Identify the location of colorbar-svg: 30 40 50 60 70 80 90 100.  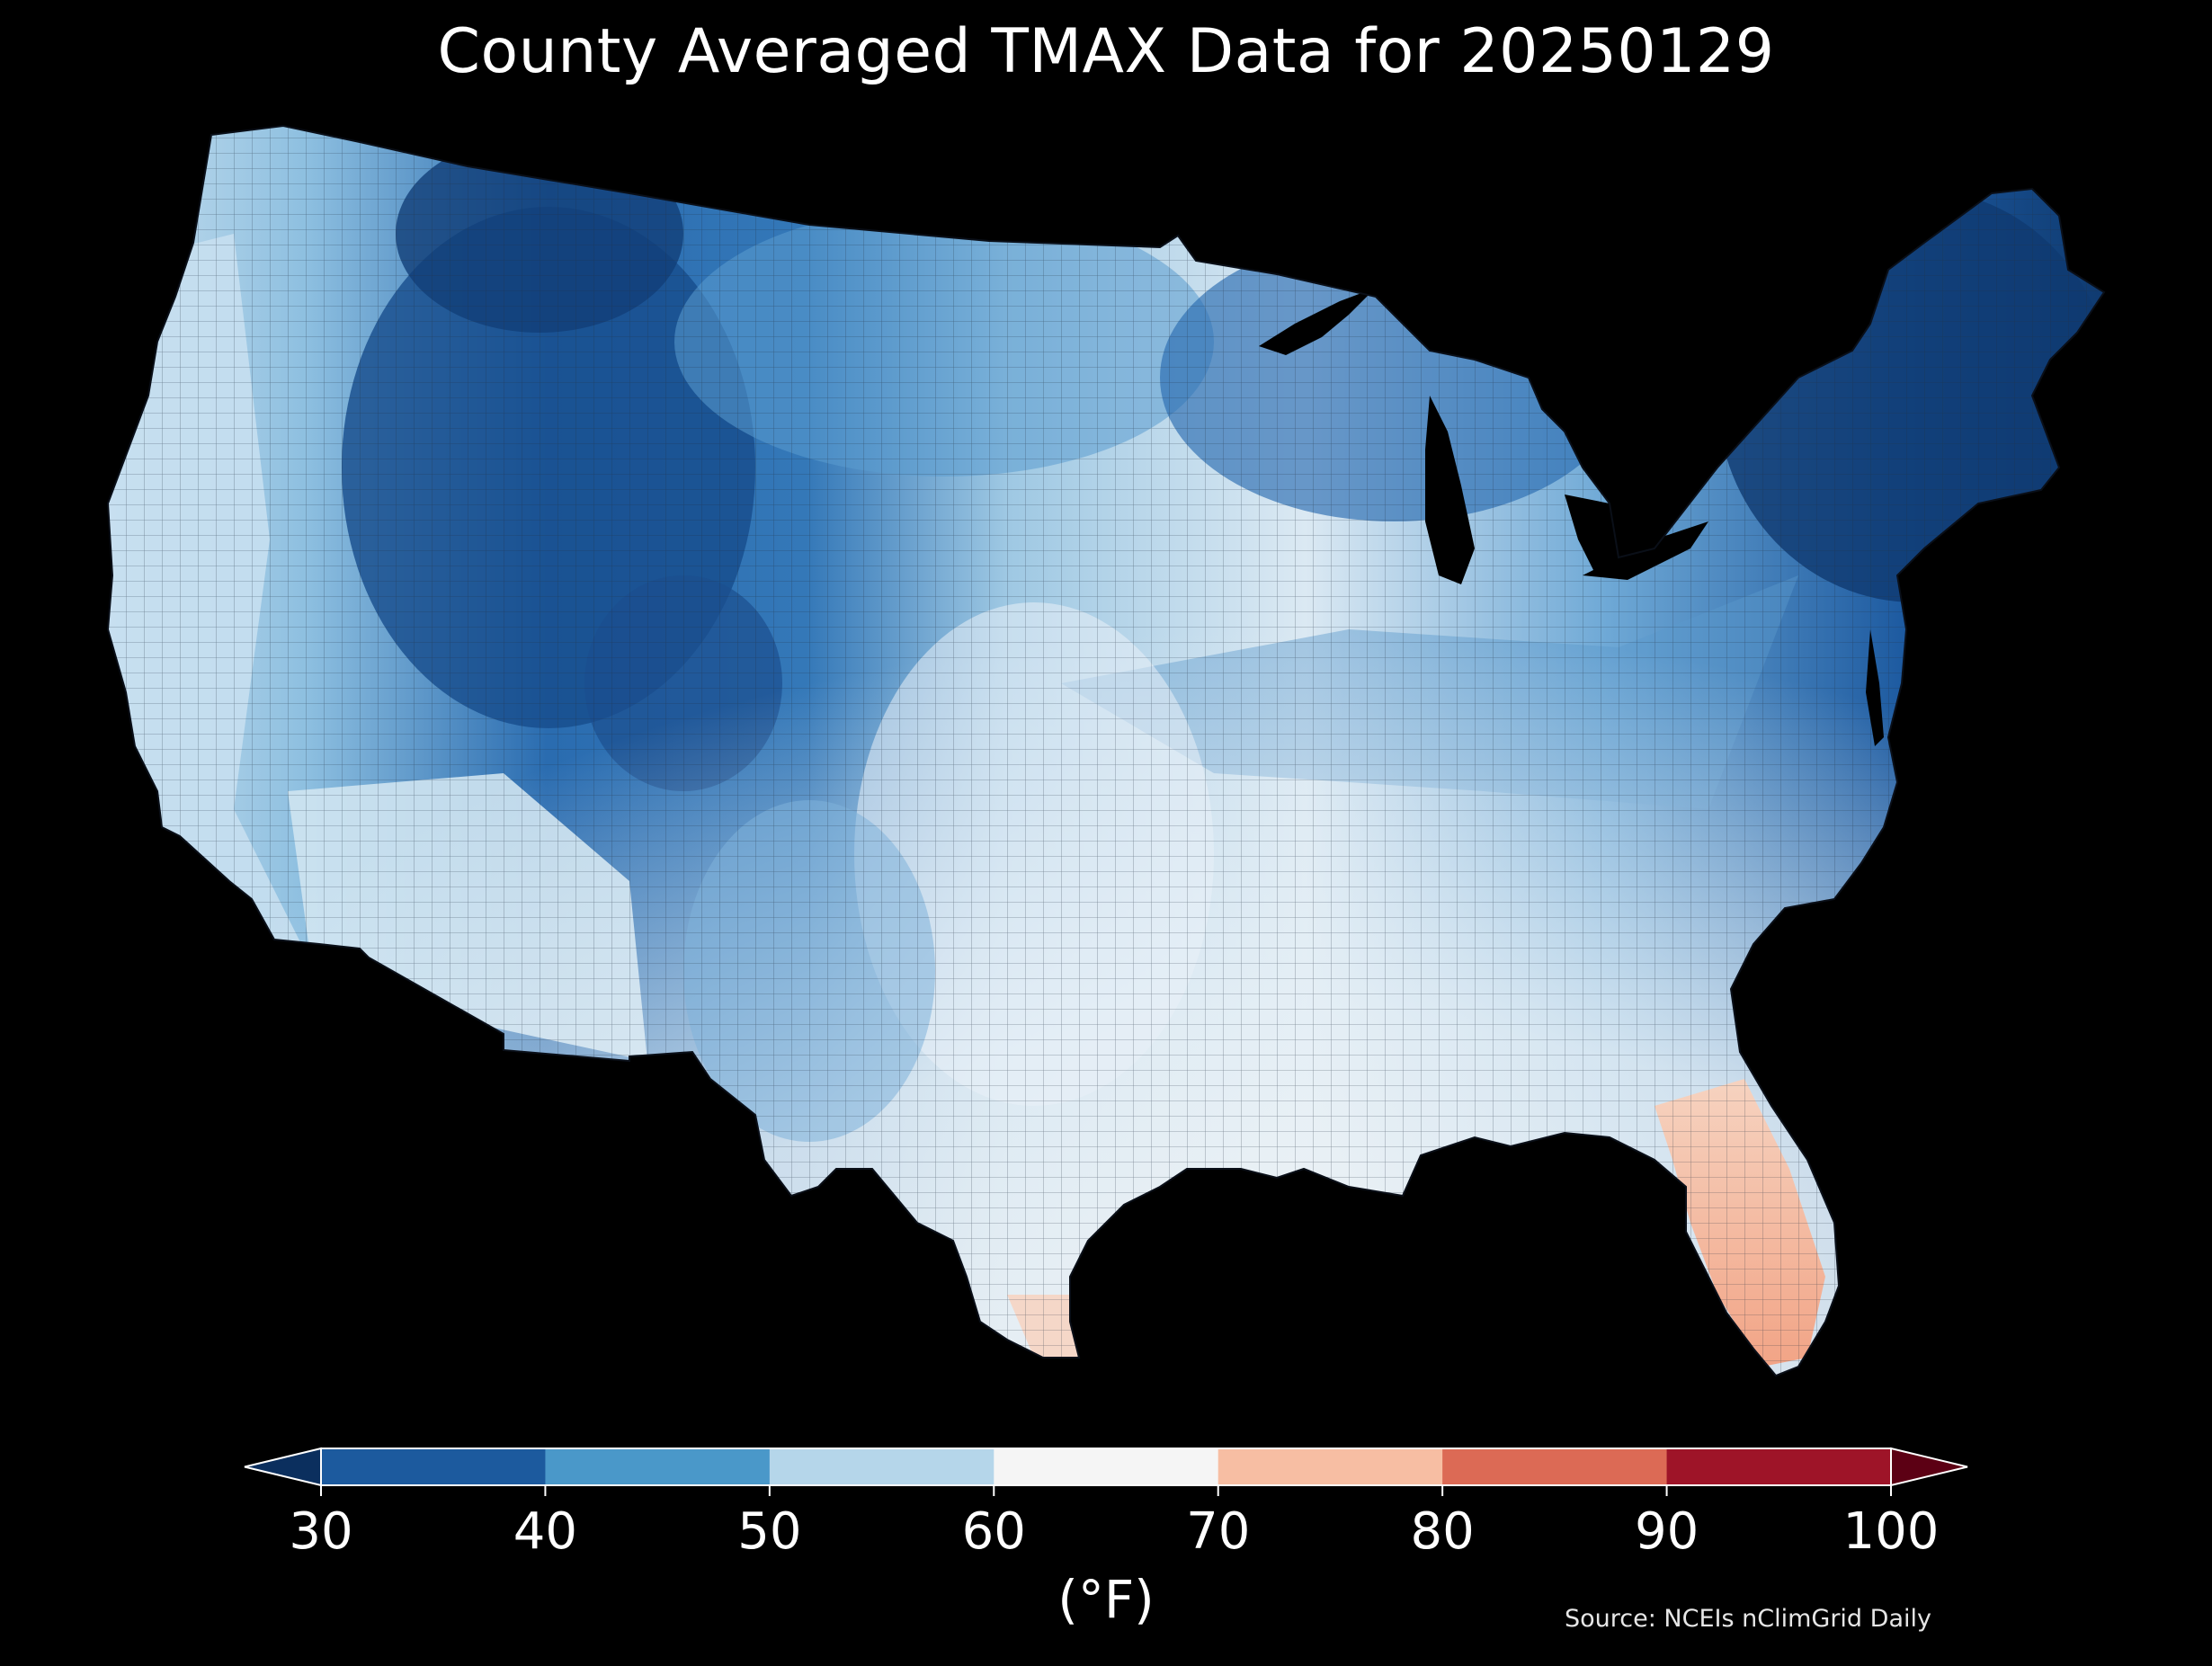
(1106, 1504).